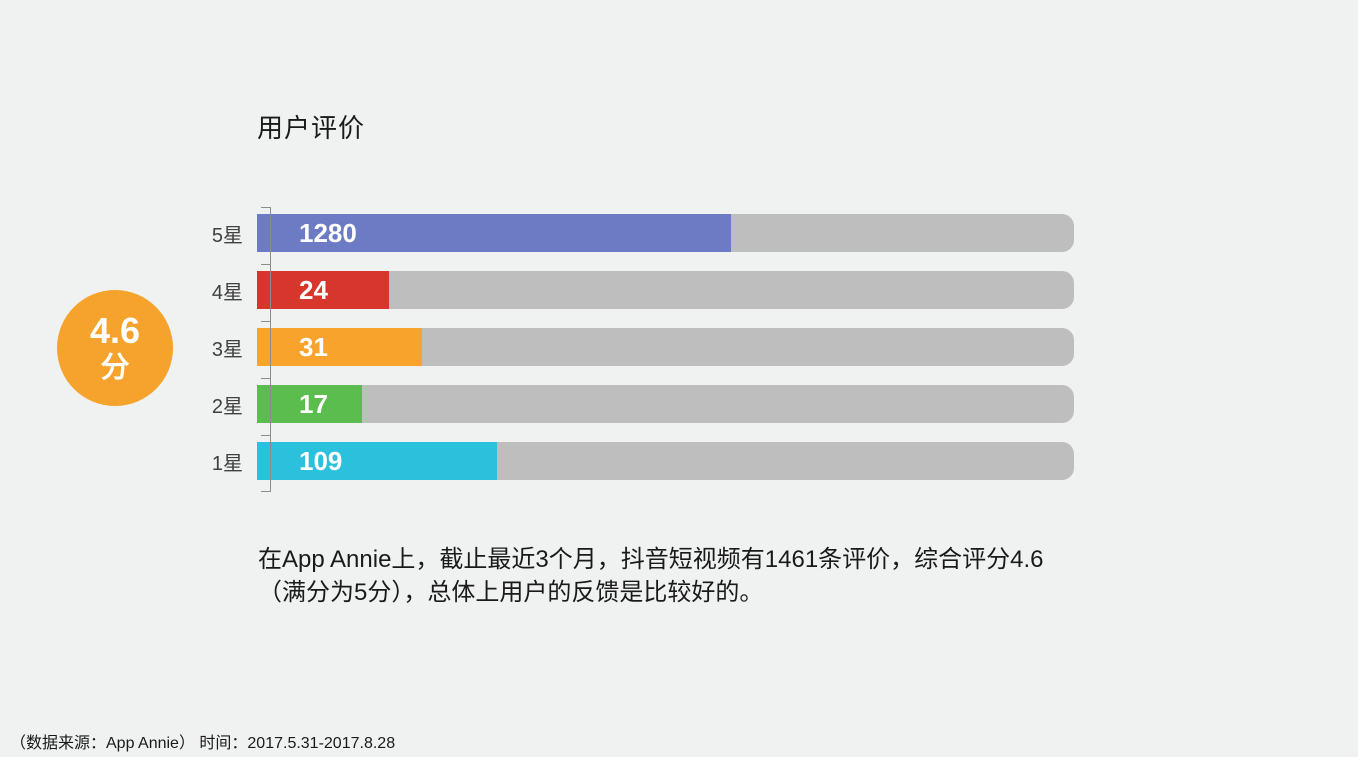 The width and height of the screenshot is (1358, 757). I want to click on bar-track: 109, so click(665, 461).